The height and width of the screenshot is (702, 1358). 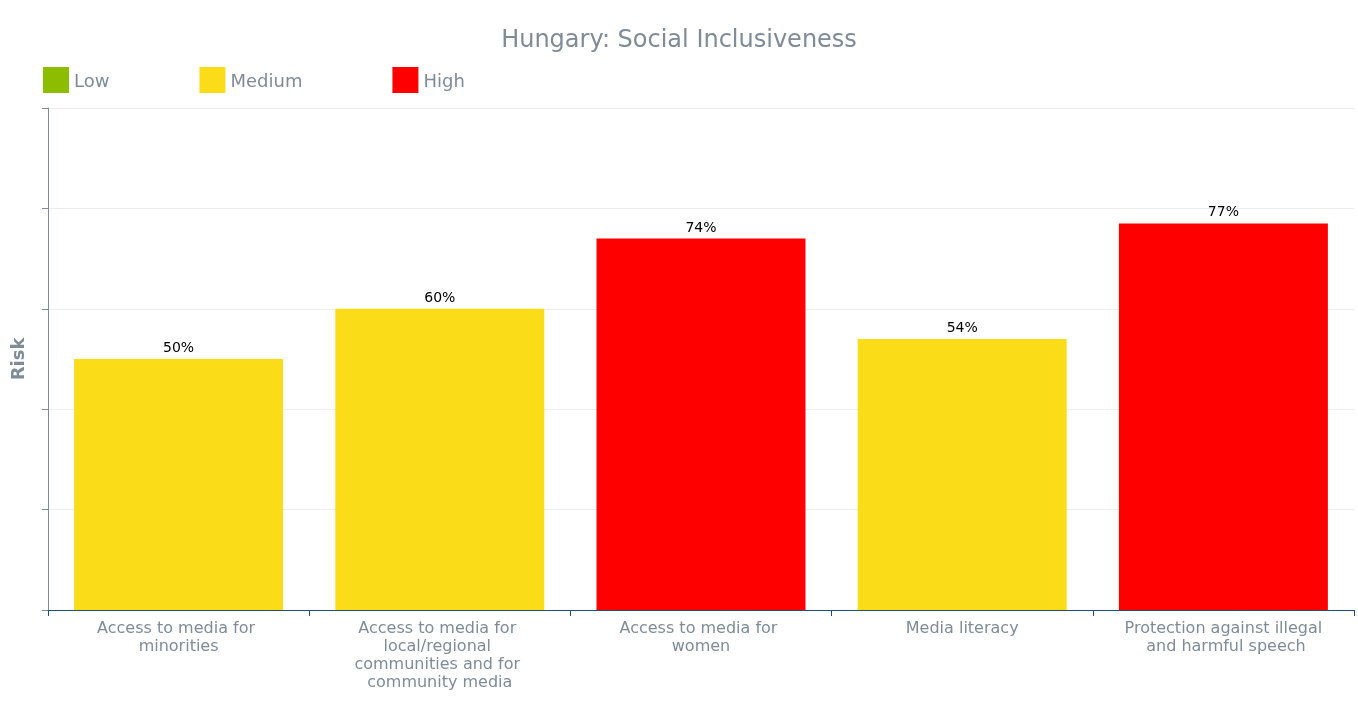 I want to click on legend-label: Low, so click(x=92, y=80).